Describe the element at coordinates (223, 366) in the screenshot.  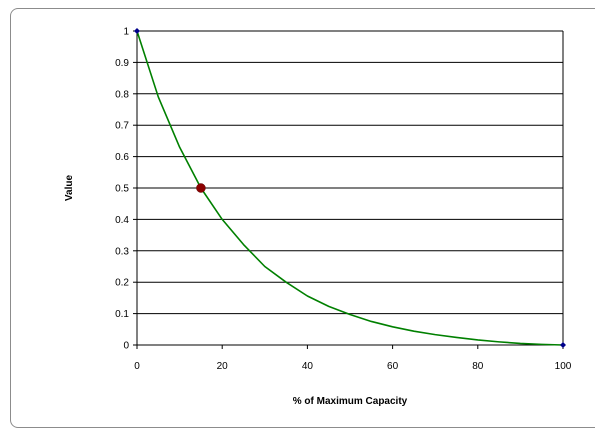
I see `x-tick-label: 20` at that location.